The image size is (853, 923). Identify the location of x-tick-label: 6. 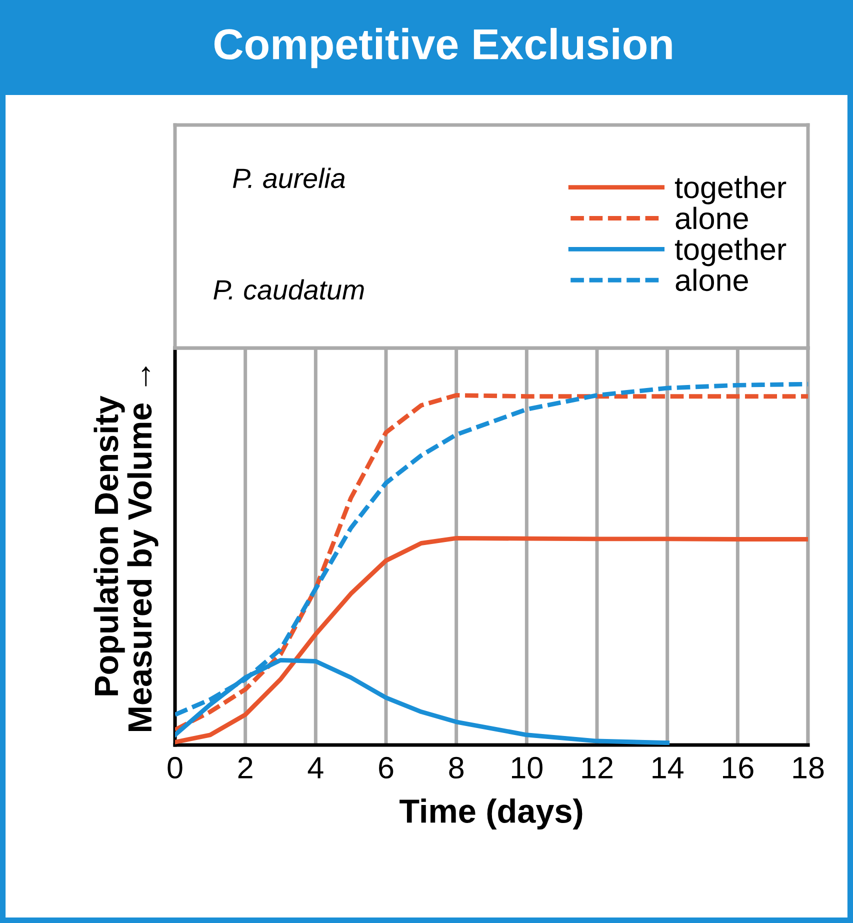
(386, 767).